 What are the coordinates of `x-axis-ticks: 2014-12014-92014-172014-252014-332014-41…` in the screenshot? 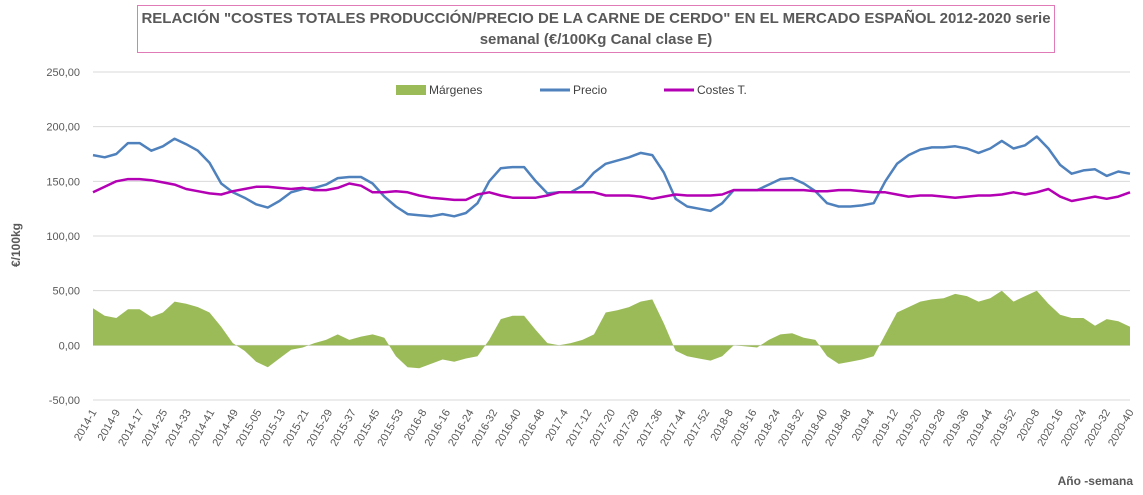 It's located at (604, 428).